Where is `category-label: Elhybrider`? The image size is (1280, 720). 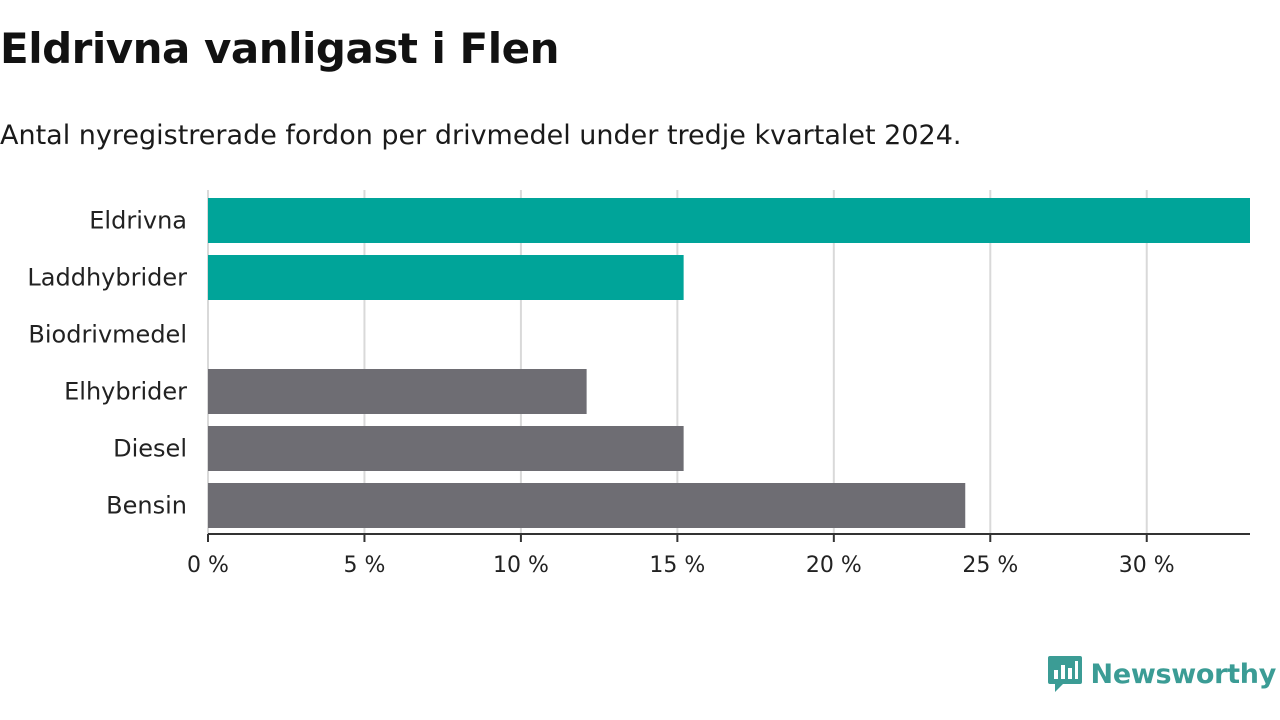 category-label: Elhybrider is located at coordinates (125, 392).